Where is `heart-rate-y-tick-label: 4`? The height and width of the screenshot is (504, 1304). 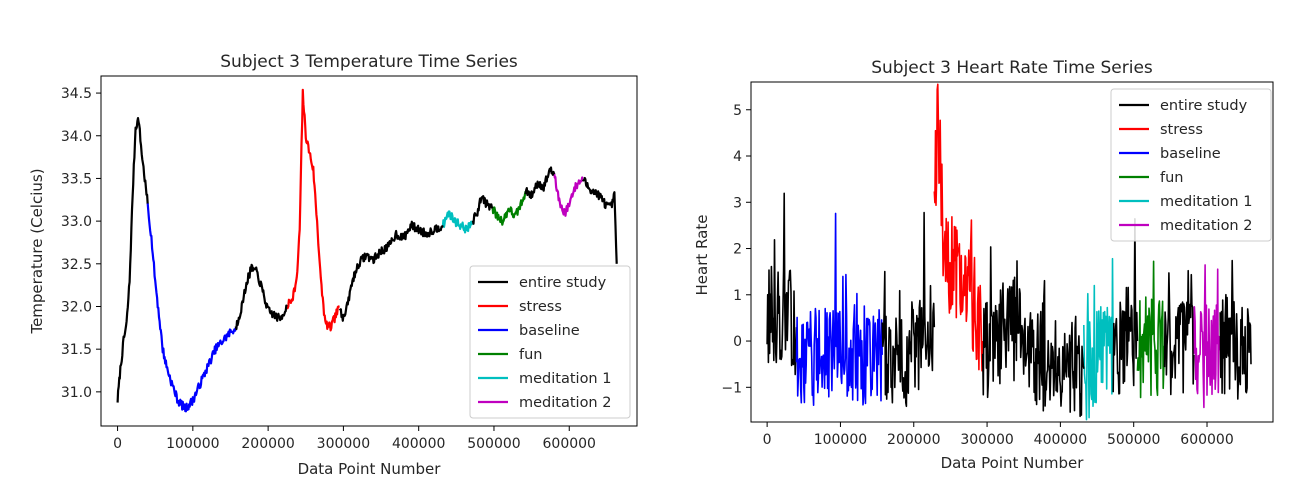 heart-rate-y-tick-label: 4 is located at coordinates (737, 157).